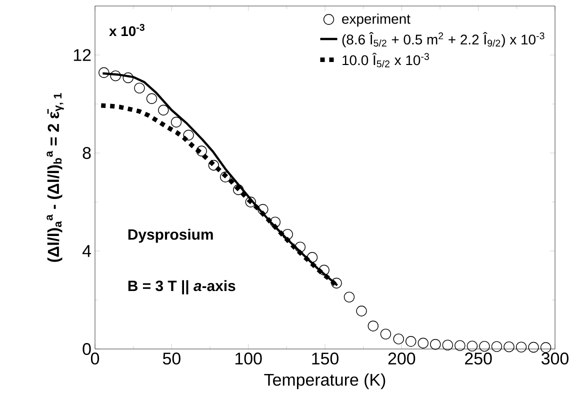 The height and width of the screenshot is (418, 573). Describe the element at coordinates (86, 153) in the screenshot. I see `y-tick-label: 8` at that location.